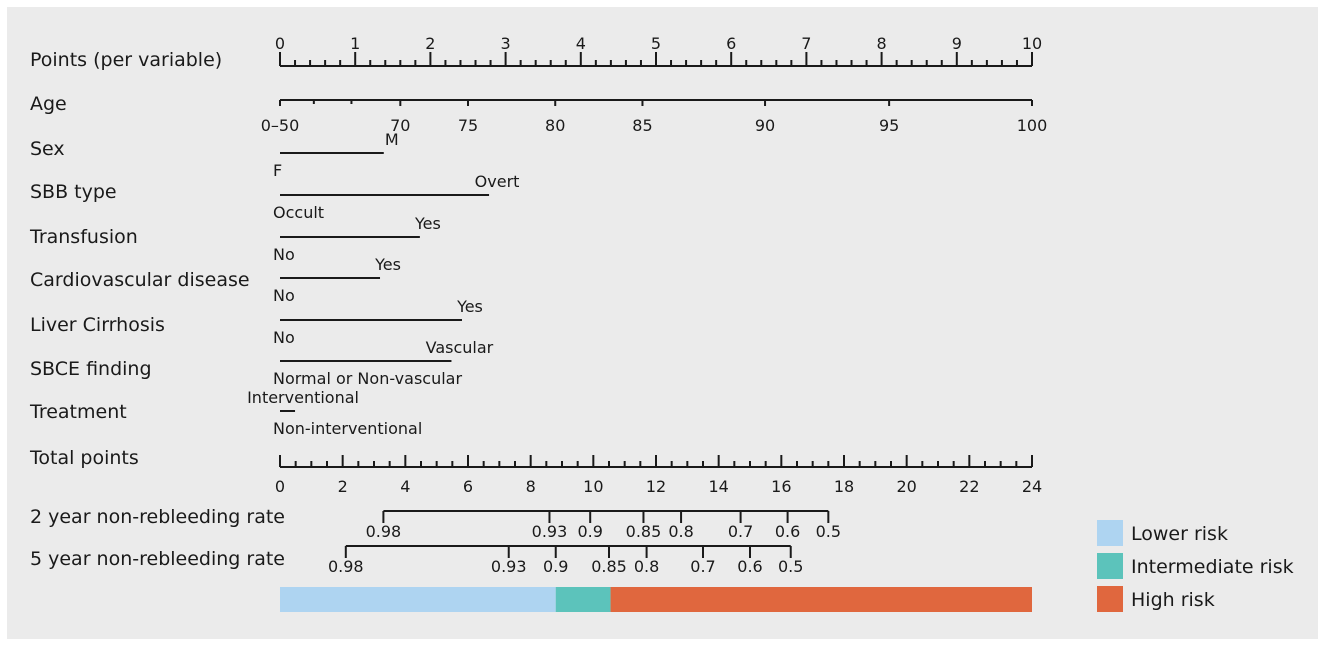 Image resolution: width=1325 pixels, height=646 pixels. What do you see at coordinates (644, 531) in the screenshot?
I see `outcome-tick-label-two_year: 0.85` at bounding box center [644, 531].